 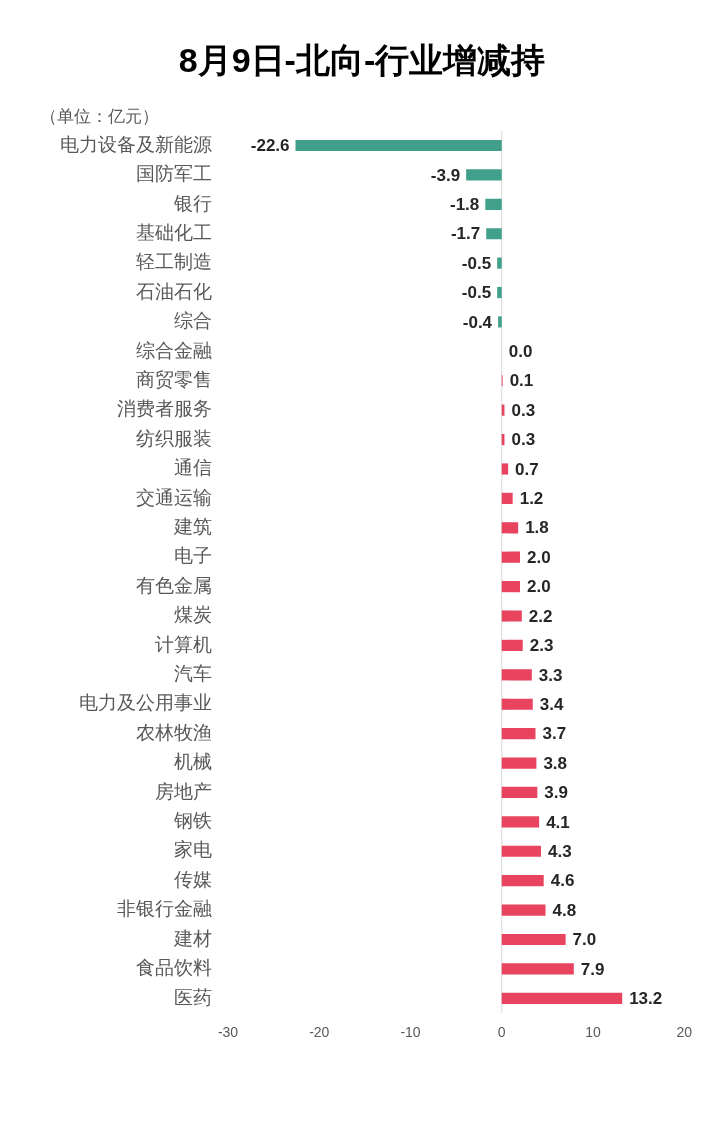 I want to click on x-tick-label: -20, so click(x=319, y=1032).